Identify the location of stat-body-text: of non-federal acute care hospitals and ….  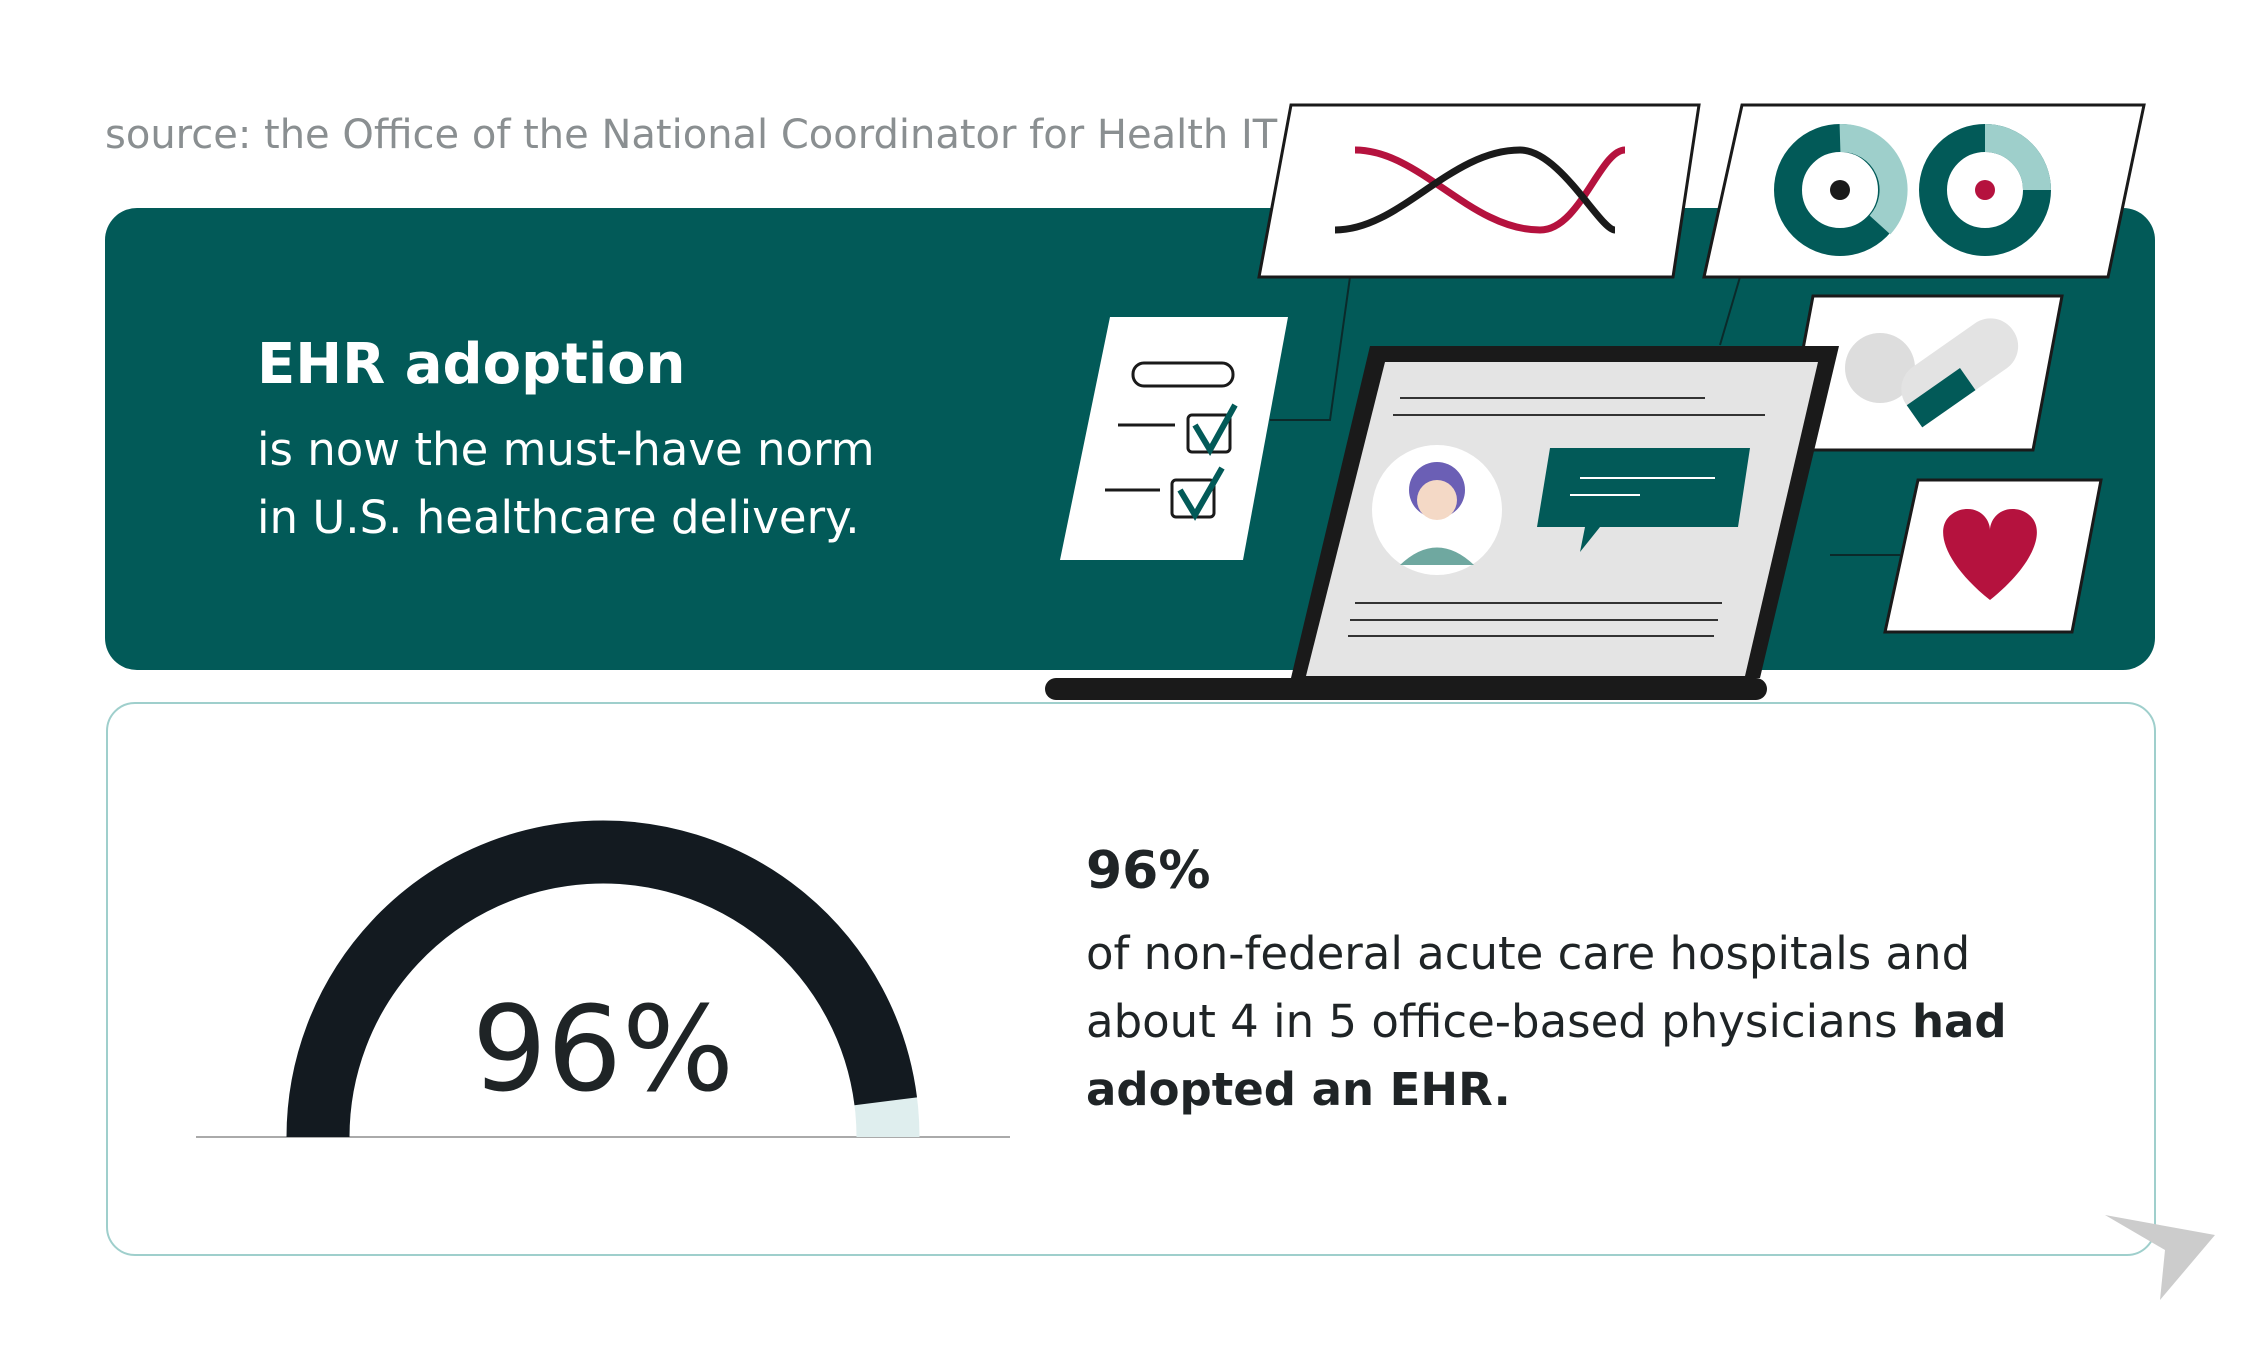
(1528, 987).